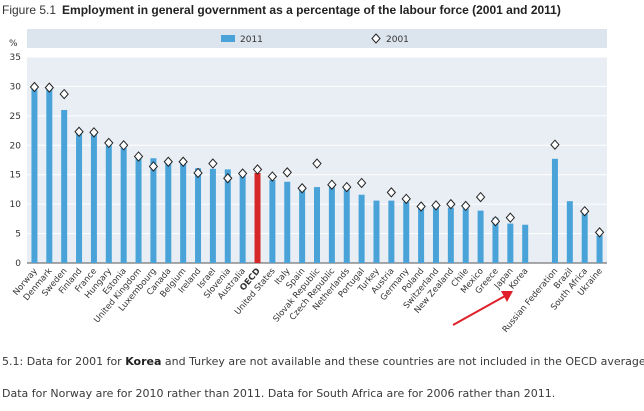  Describe the element at coordinates (18, 264) in the screenshot. I see `y-tick-label: 0` at that location.